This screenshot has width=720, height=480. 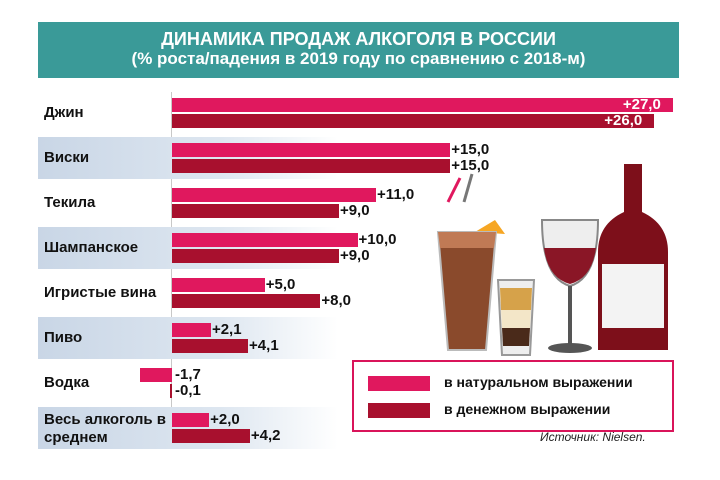 What do you see at coordinates (225, 419) in the screenshot?
I see `data-label: +2,0` at bounding box center [225, 419].